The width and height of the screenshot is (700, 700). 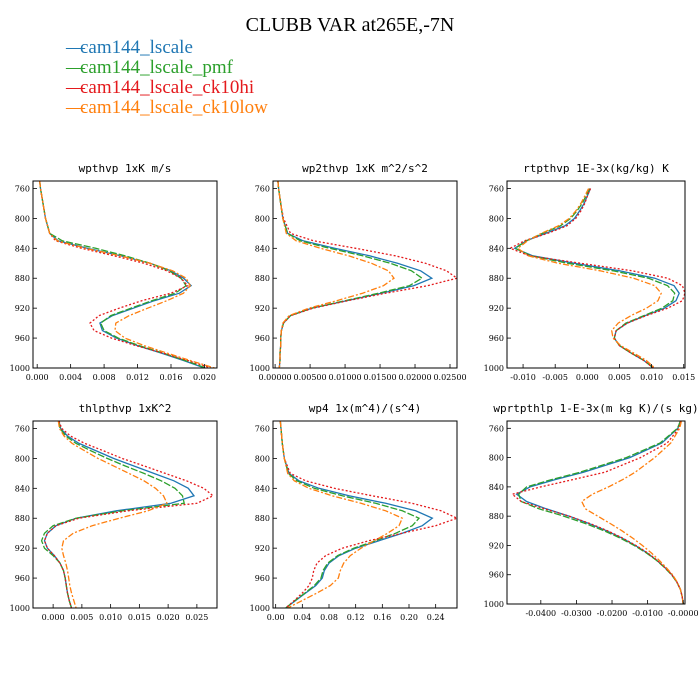 I want to click on x-tick-label: -0.010, so click(x=523, y=377).